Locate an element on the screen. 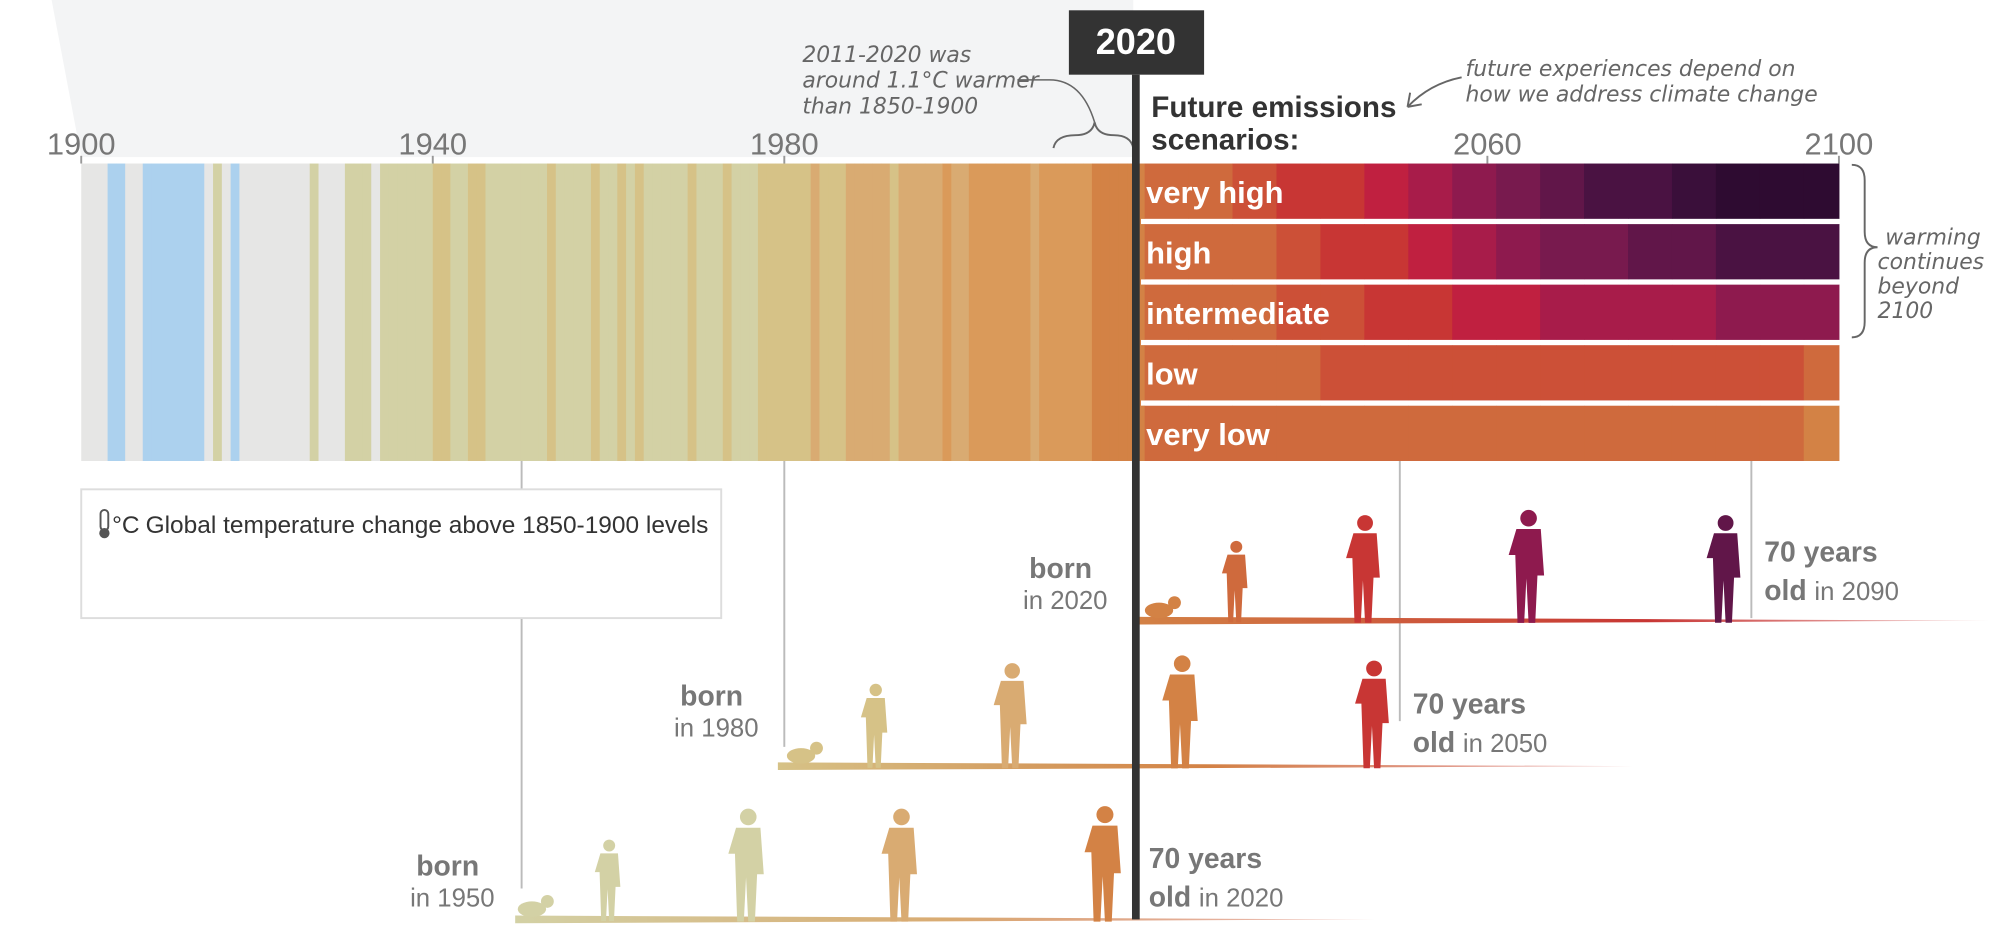 The width and height of the screenshot is (2009, 931). scenario-label: intermediate is located at coordinates (1238, 313).